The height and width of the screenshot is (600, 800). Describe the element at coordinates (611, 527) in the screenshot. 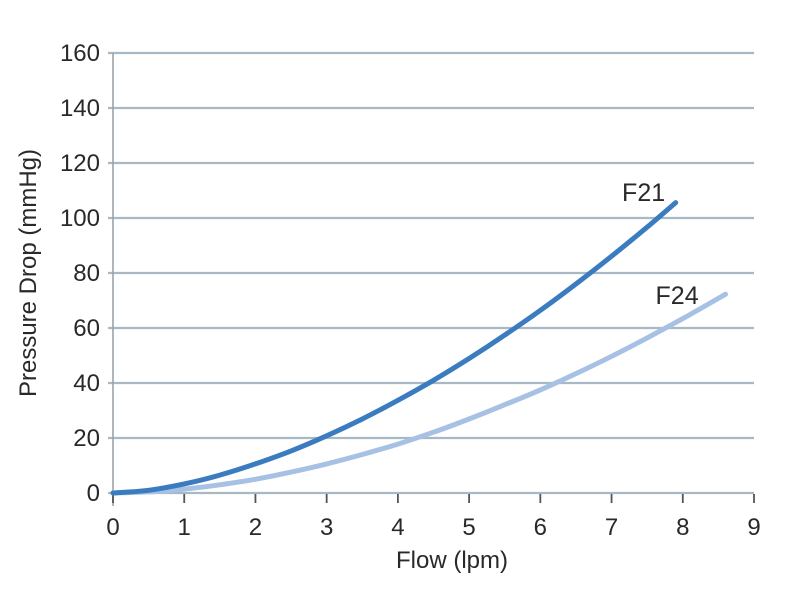

I see `x-tick-label-7: 7` at that location.